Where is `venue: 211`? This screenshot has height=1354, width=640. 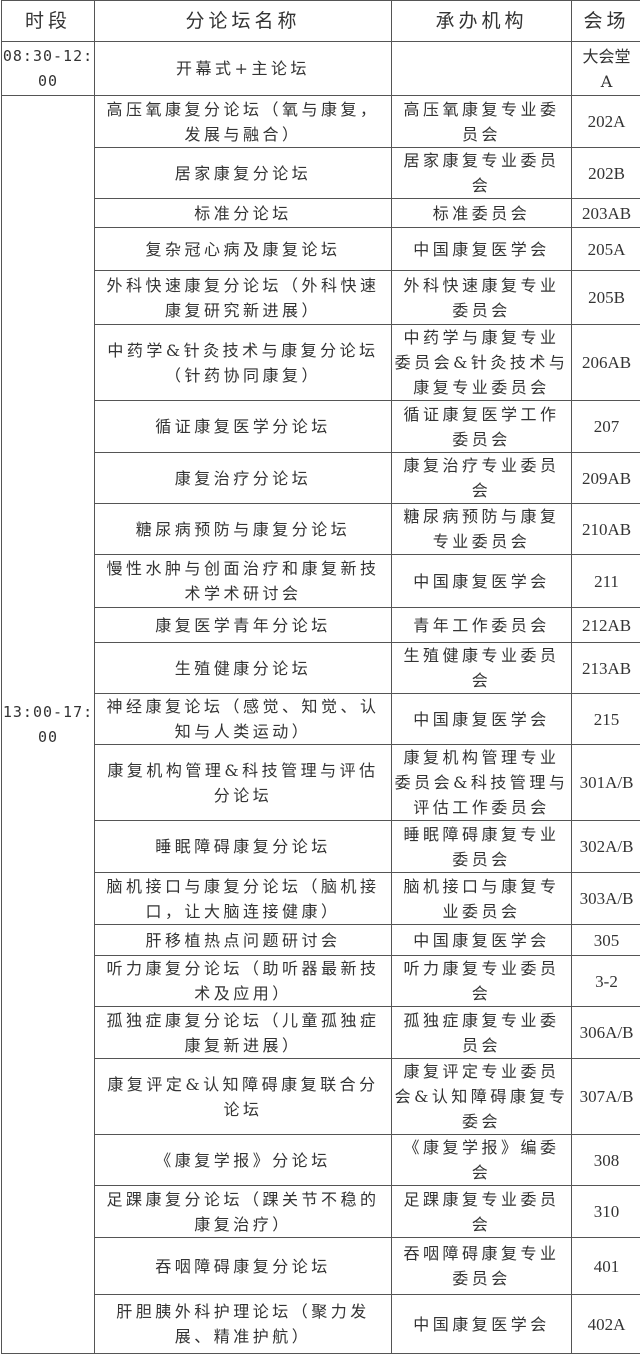
venue: 211 is located at coordinates (606, 581).